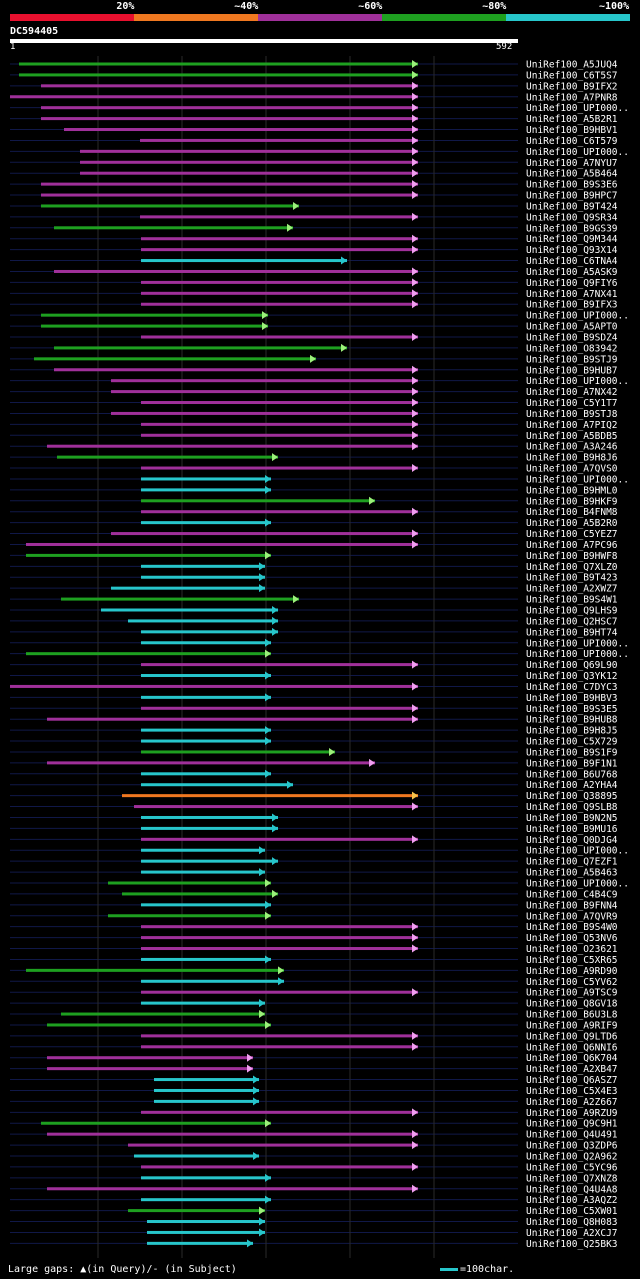 This screenshot has width=640, height=1279. What do you see at coordinates (572, 1178) in the screenshot?
I see `hit-label: UniRef100_Q7XNZ8` at bounding box center [572, 1178].